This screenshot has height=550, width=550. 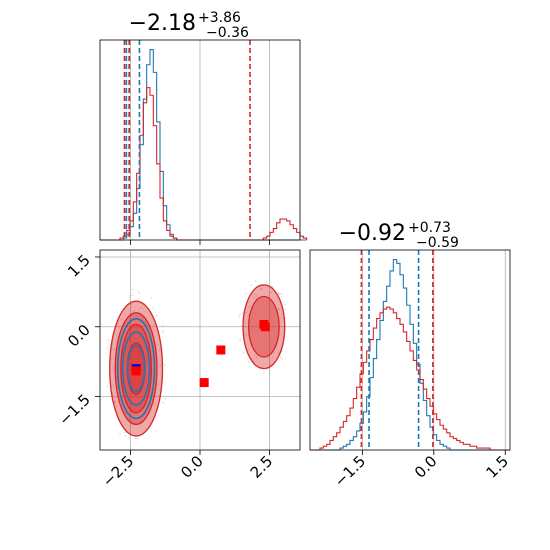 What do you see at coordinates (350, 471) in the screenshot?
I see `p3-xtick-label-0: −1.5` at bounding box center [350, 471].